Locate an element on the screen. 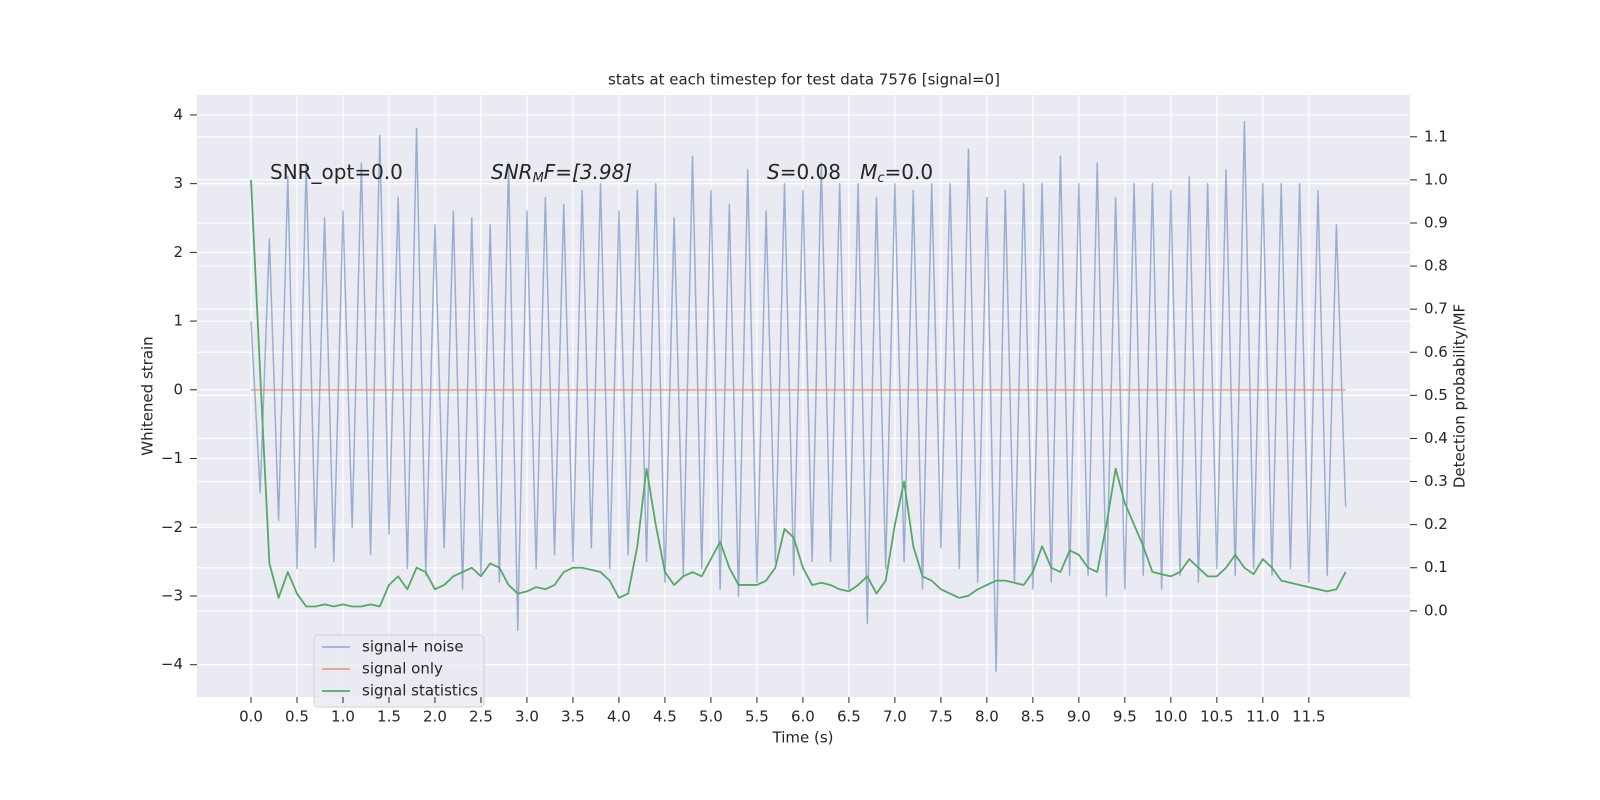 The width and height of the screenshot is (1600, 800). x-tick-label: 3.5 is located at coordinates (573, 717).